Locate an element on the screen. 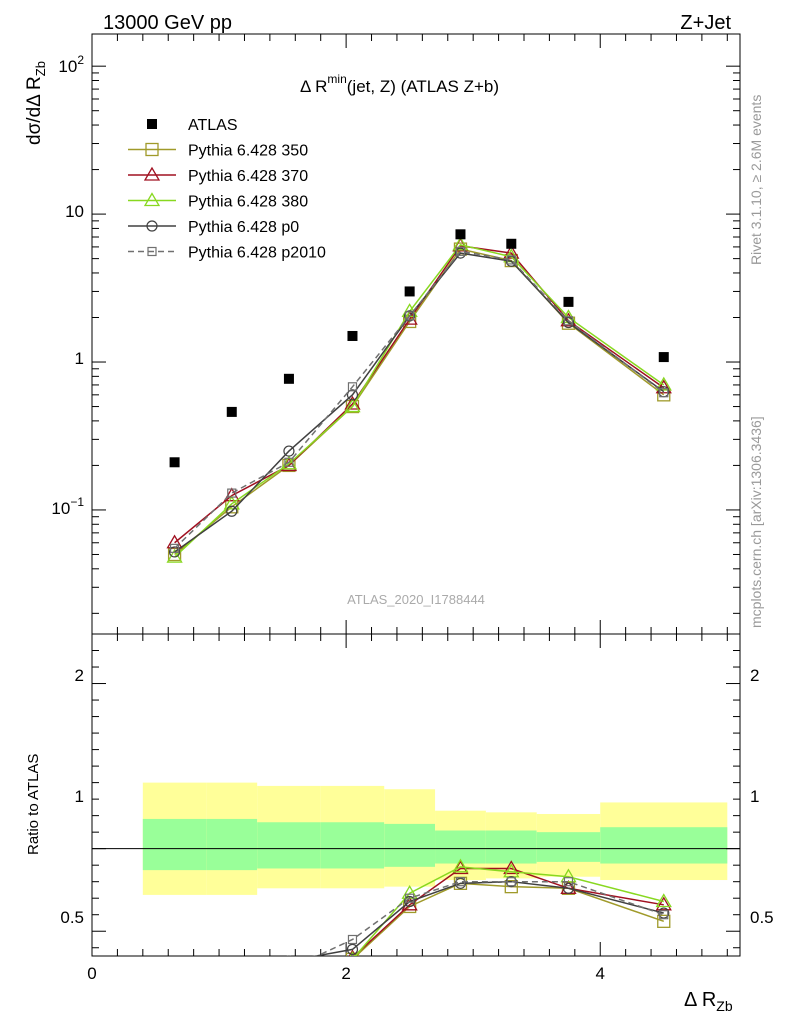 Image resolution: width=786 pixels, height=1024 pixels. ratio-line-p370 is located at coordinates (508, 911).